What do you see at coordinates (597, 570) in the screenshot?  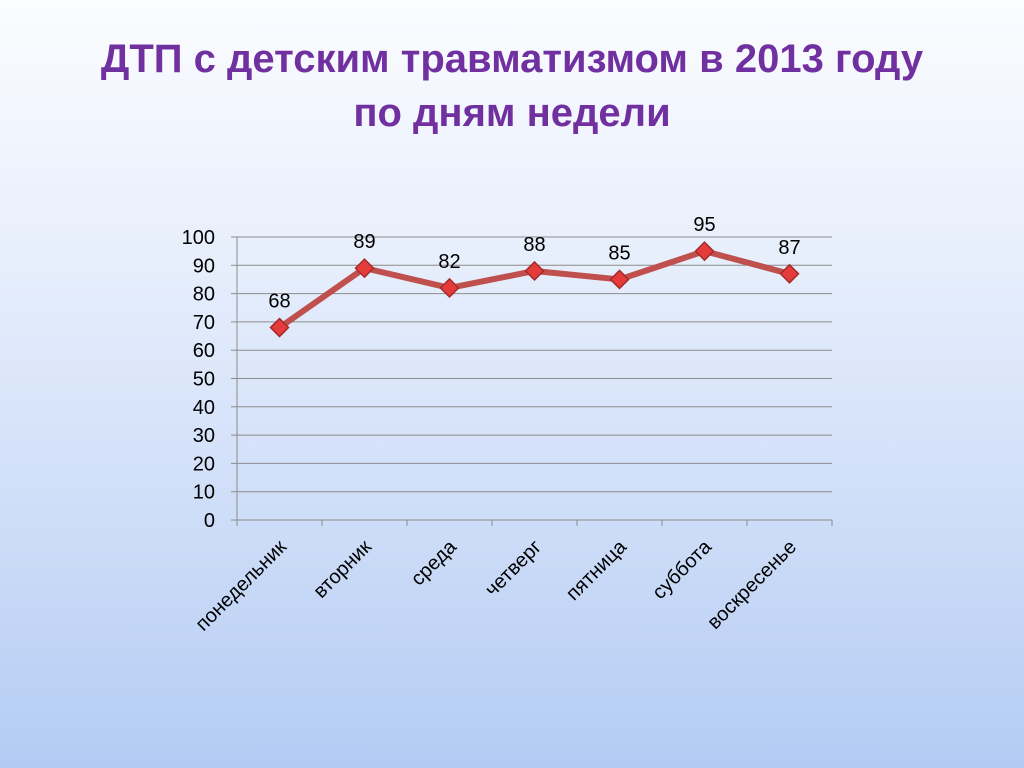 I see `x-tick-label-пятница: пятница` at bounding box center [597, 570].